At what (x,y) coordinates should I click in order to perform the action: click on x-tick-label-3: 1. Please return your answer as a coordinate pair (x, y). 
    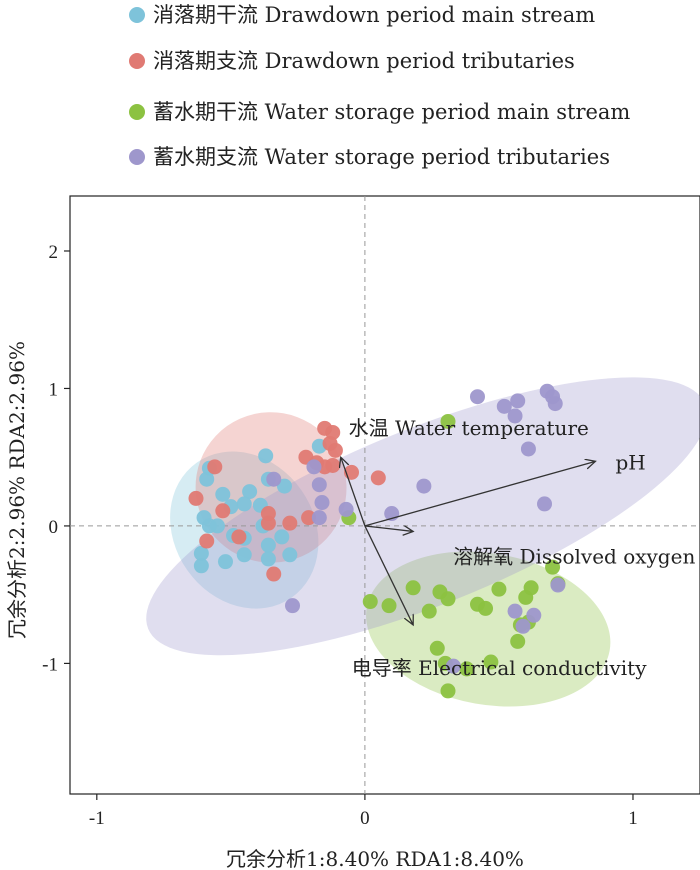
    Looking at the image, I should click on (633, 818).